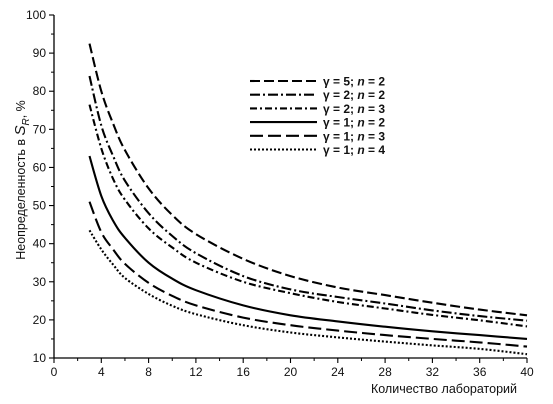 Image resolution: width=553 pixels, height=404 pixels. Describe the element at coordinates (21, 109) in the screenshot. I see `y-axis-title-suffix: , %` at that location.